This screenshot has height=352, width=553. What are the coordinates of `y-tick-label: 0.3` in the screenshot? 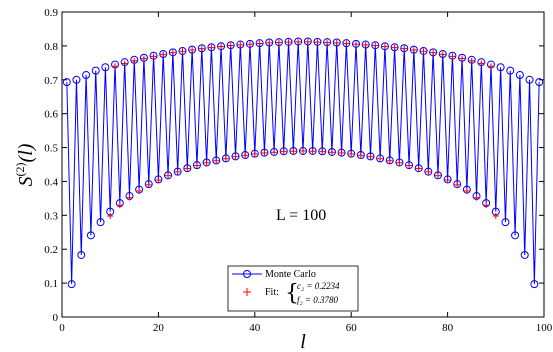 It's located at (51, 216).